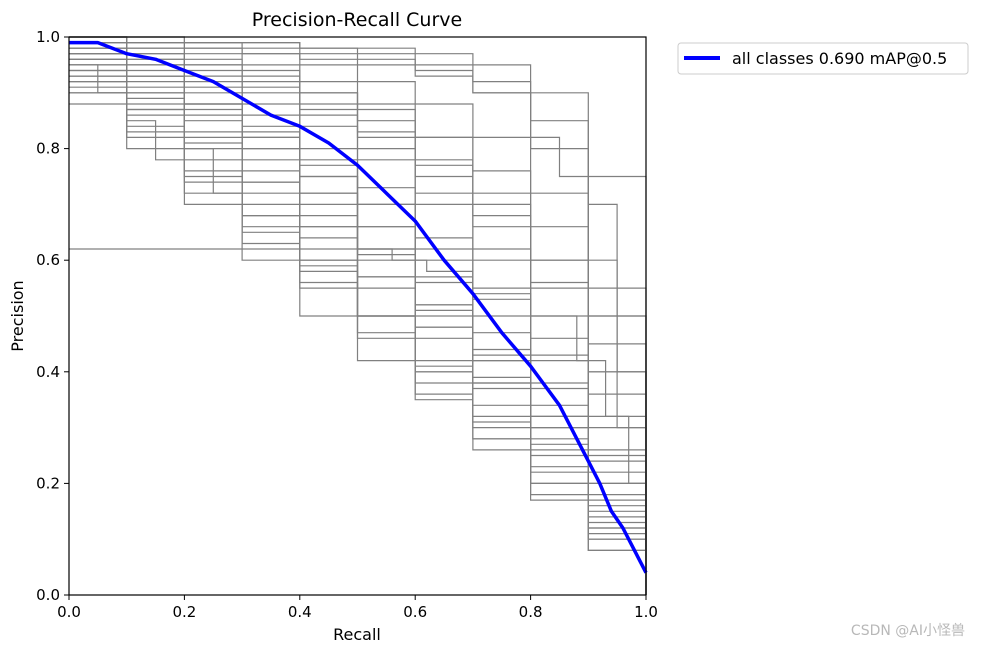 The image size is (981, 650). Describe the element at coordinates (357, 634) in the screenshot. I see `x-axis-title: Recall` at that location.